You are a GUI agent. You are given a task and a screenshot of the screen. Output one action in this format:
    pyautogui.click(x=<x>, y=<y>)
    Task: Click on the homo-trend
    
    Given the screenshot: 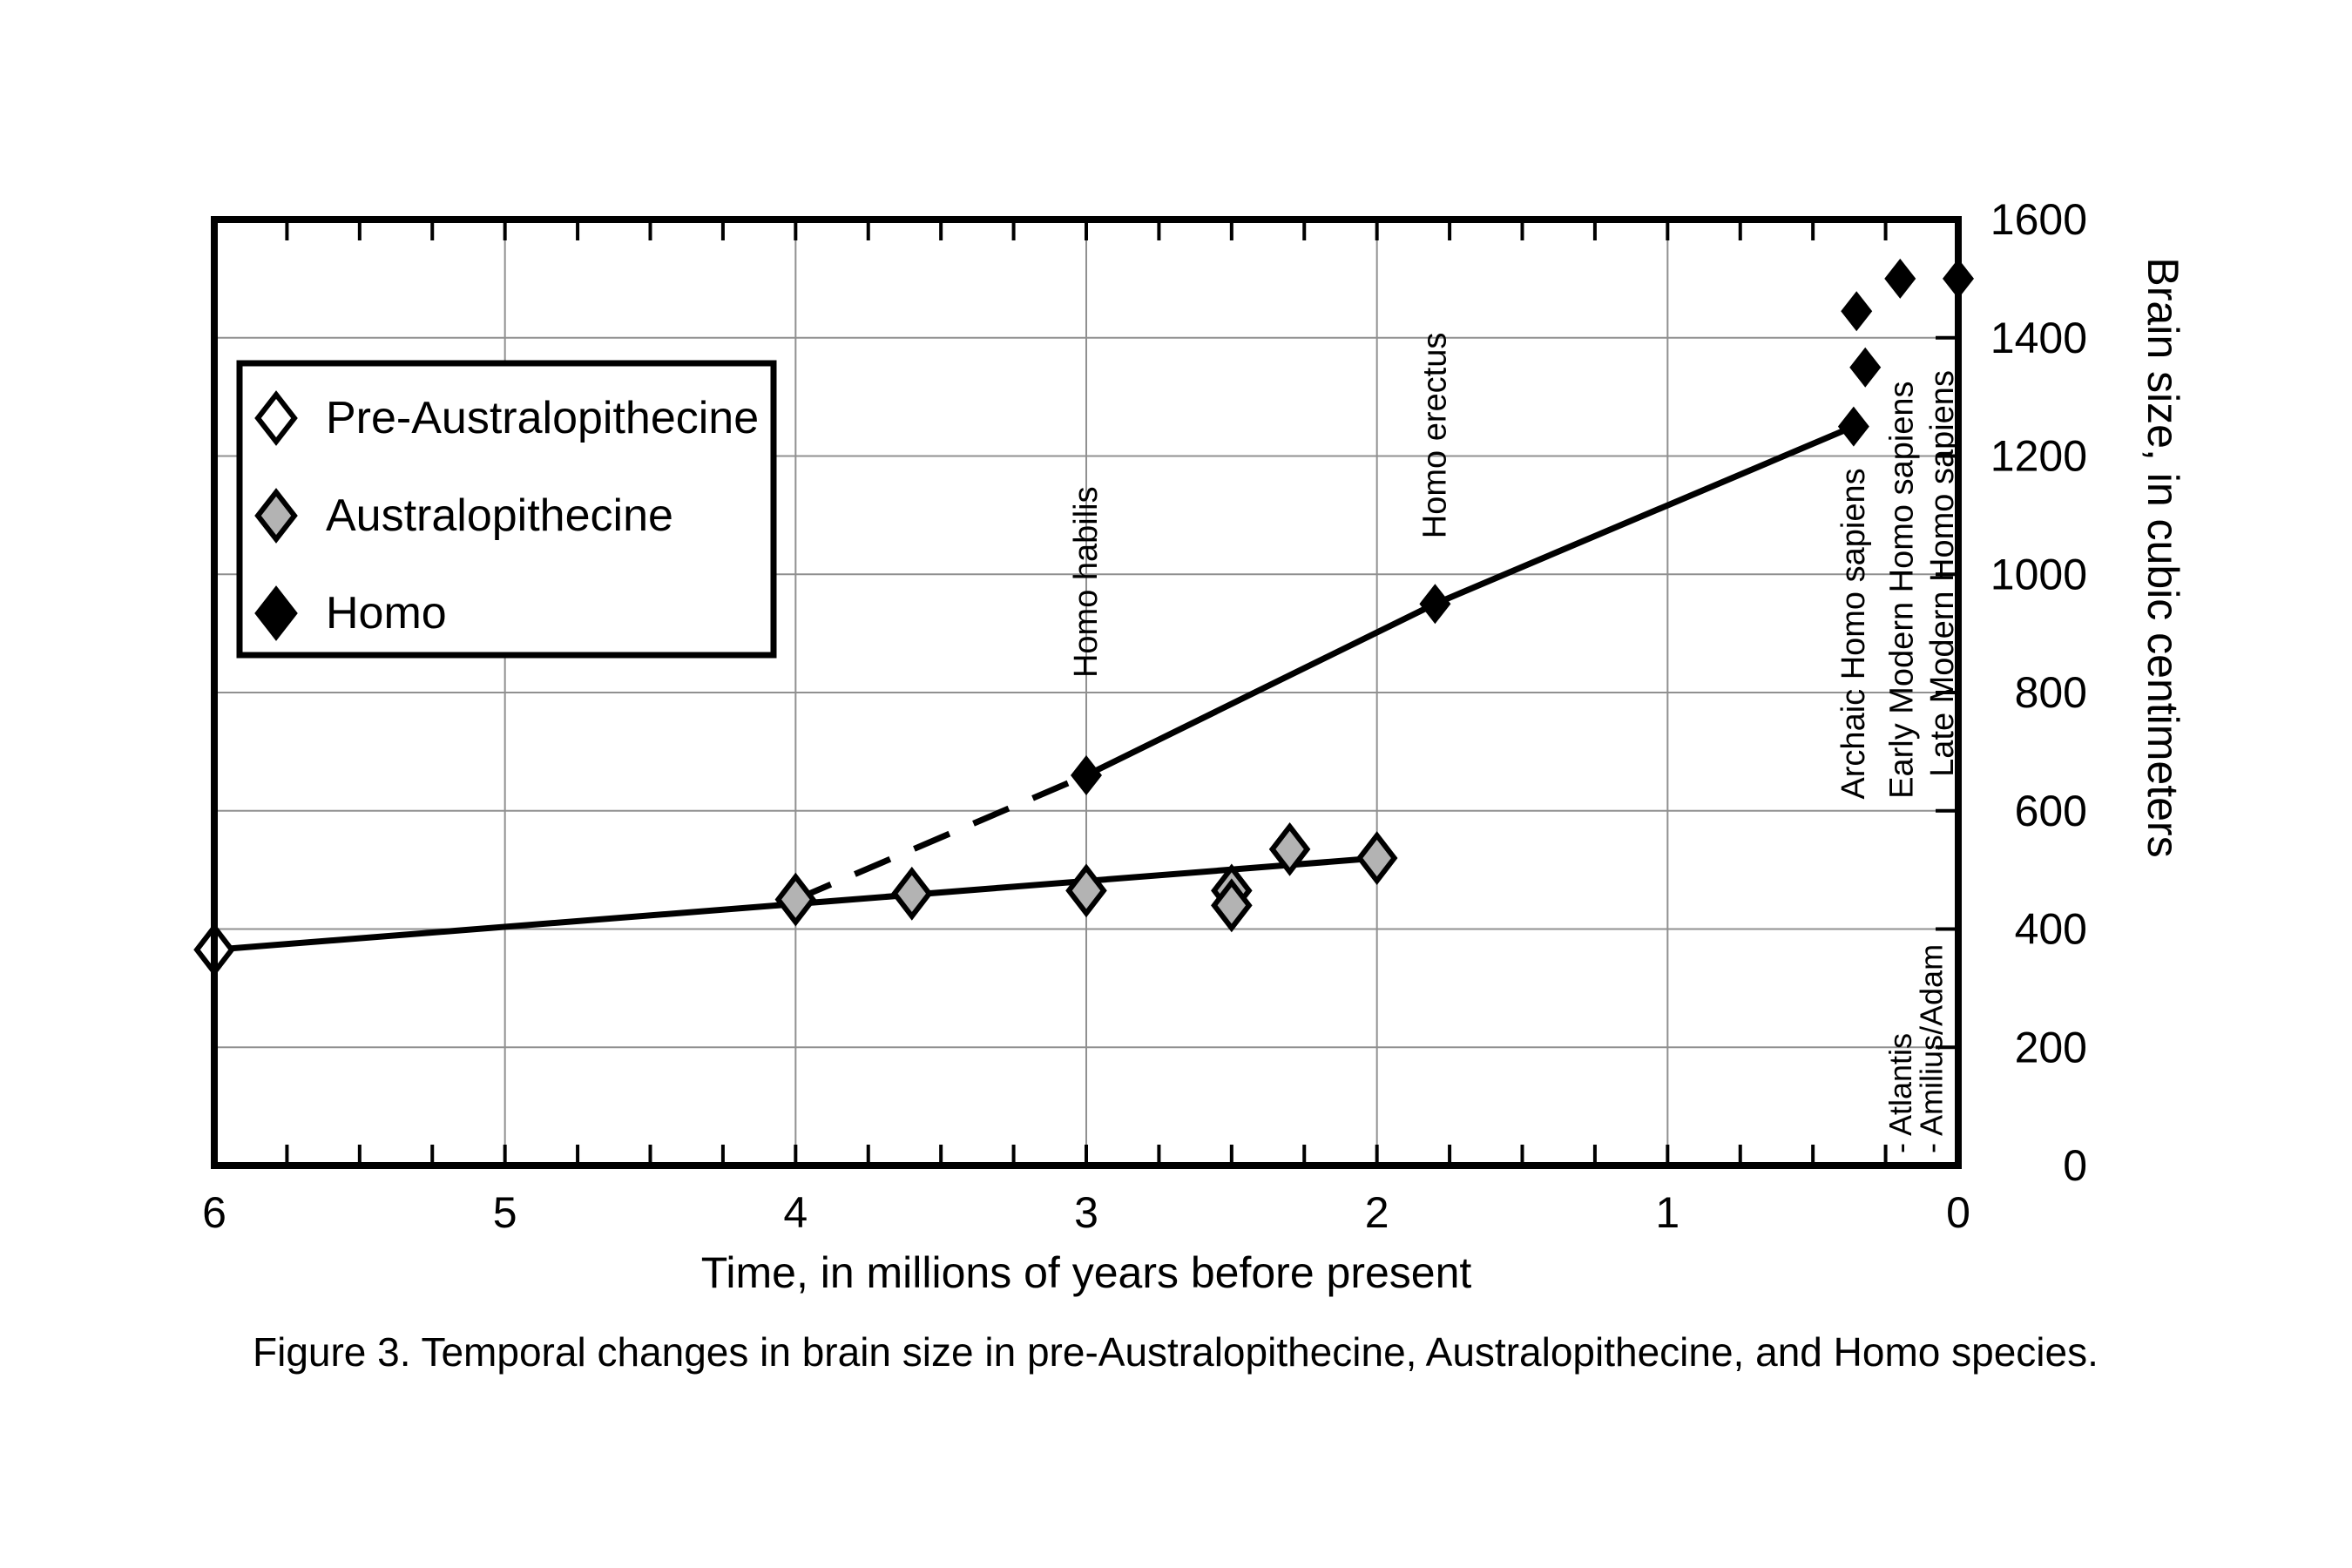 What is the action you would take?
    pyautogui.click(x=1470, y=601)
    